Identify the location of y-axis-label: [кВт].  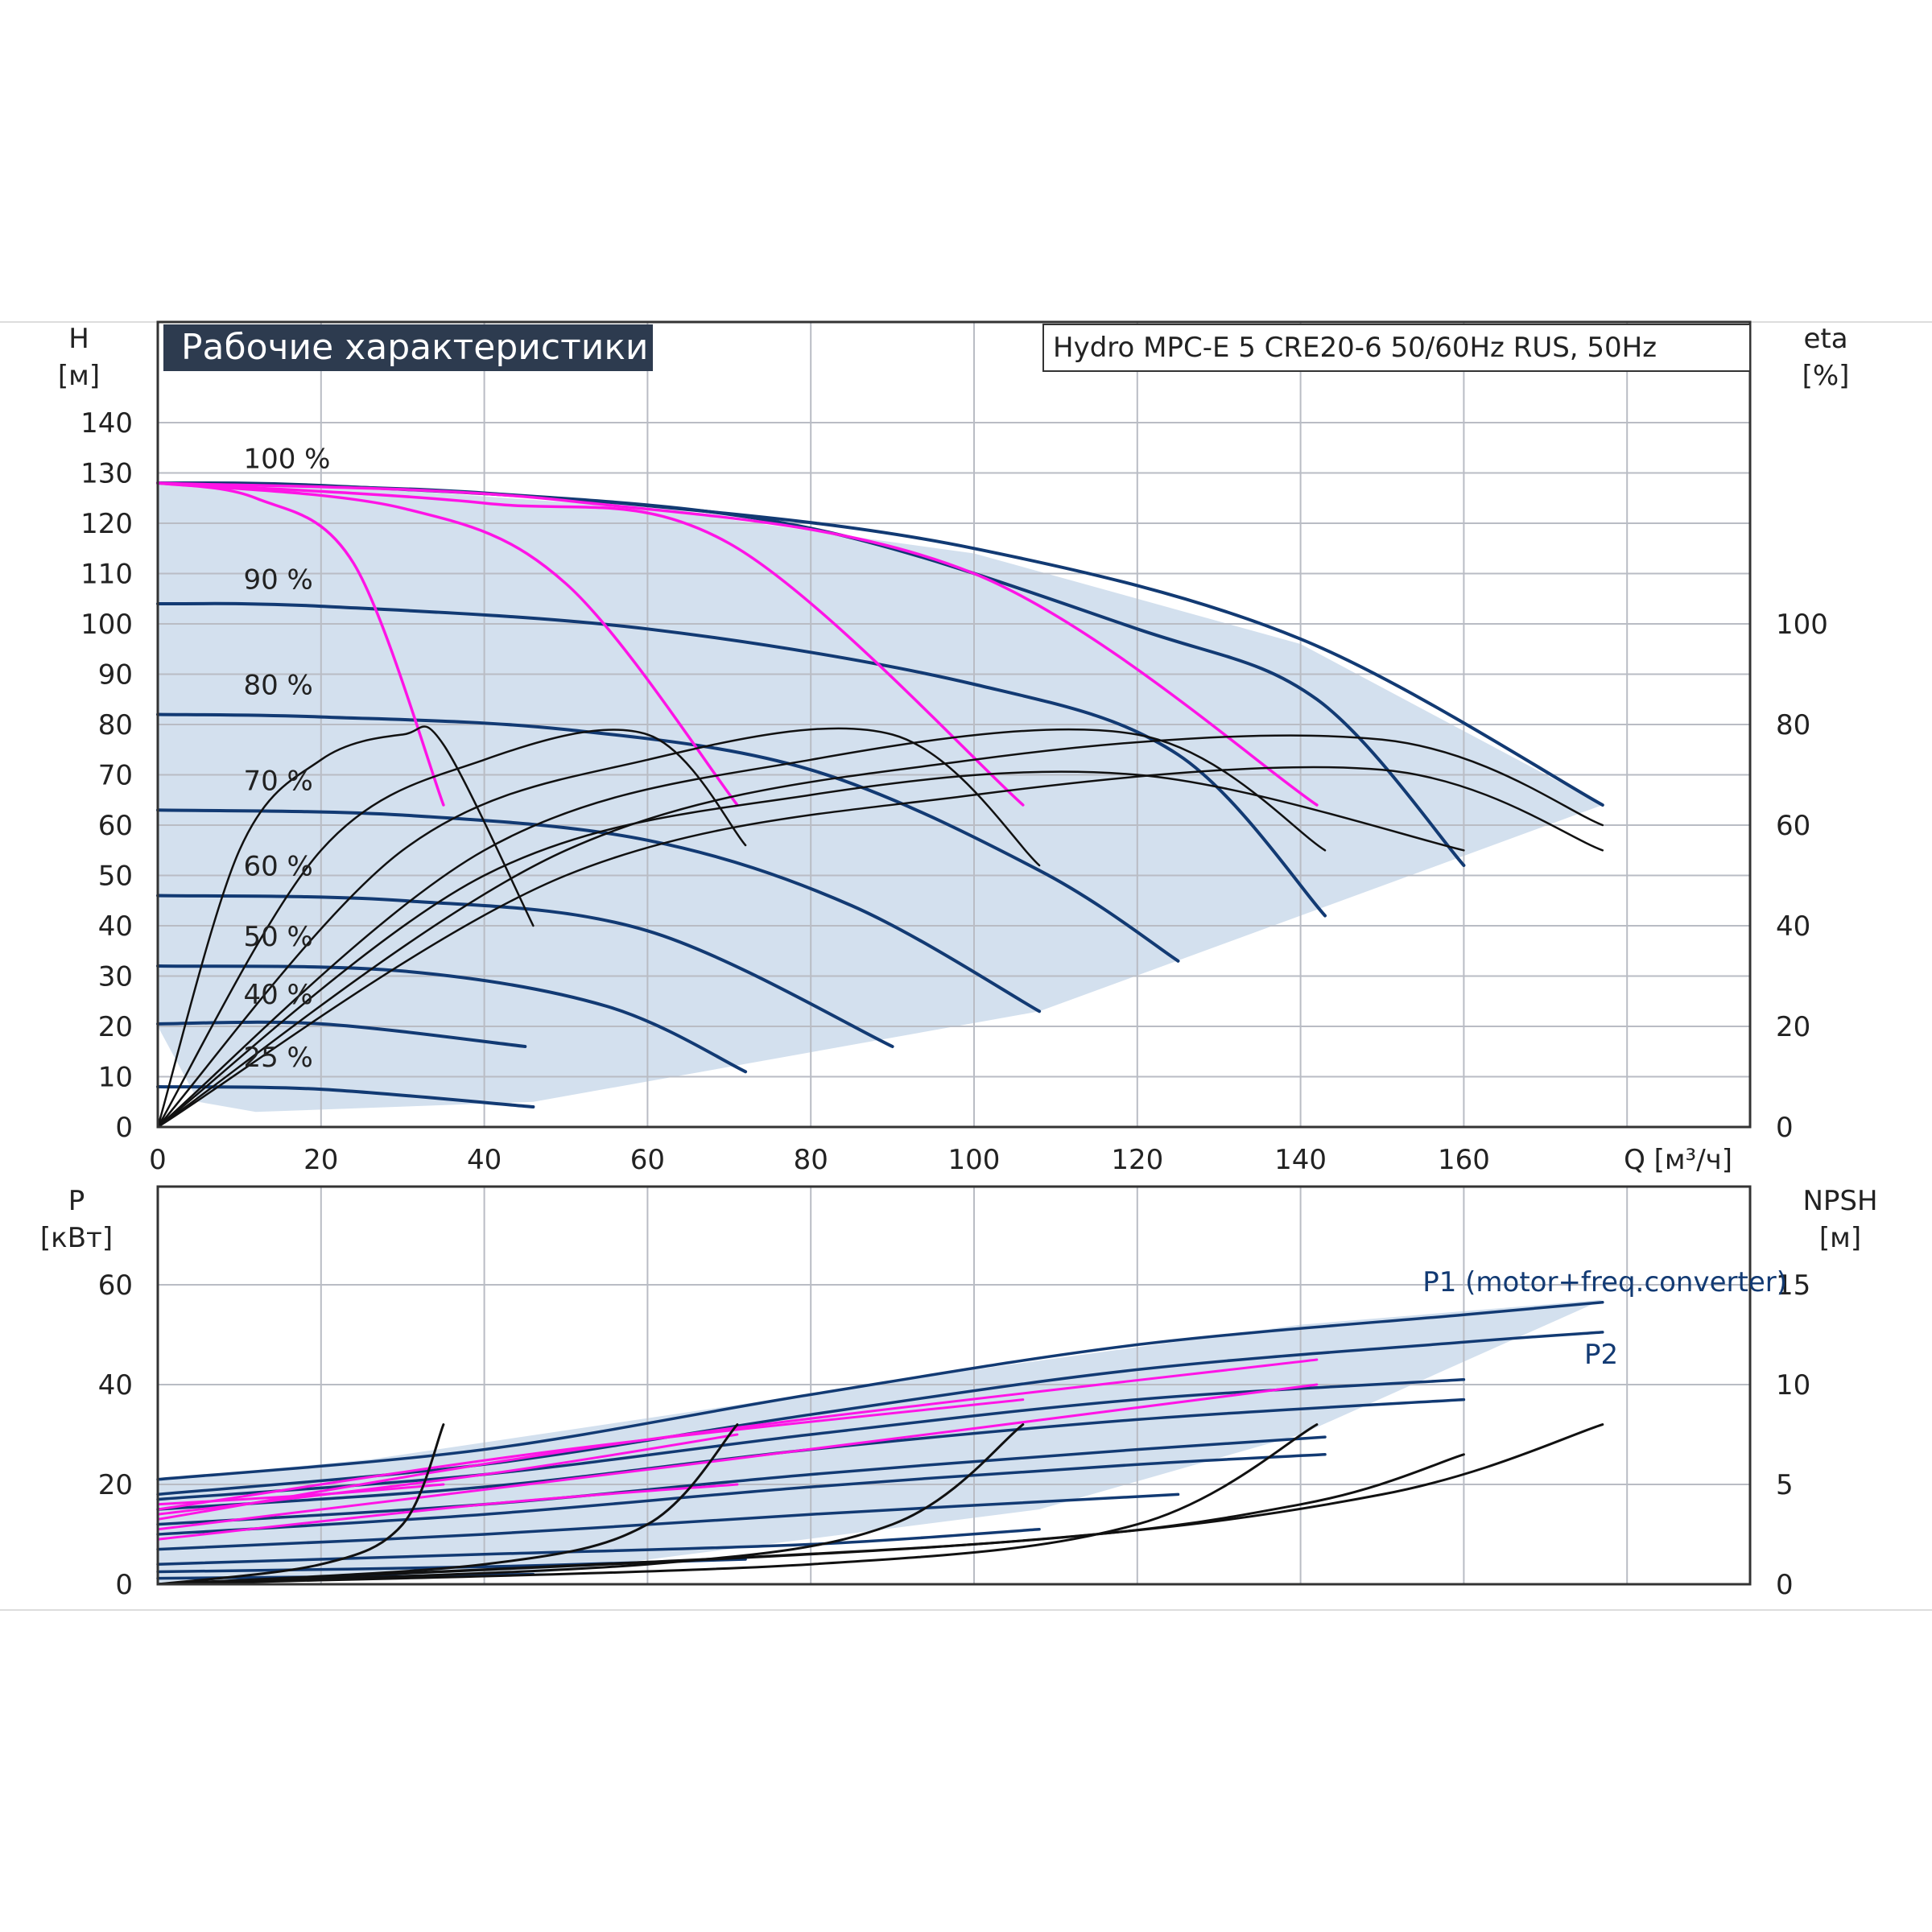
(76, 1238).